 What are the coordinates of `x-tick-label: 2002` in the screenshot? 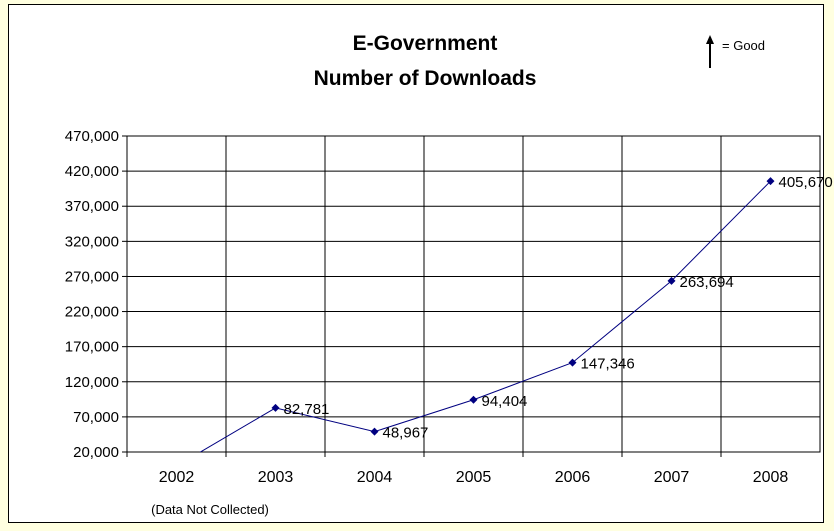 It's located at (177, 477).